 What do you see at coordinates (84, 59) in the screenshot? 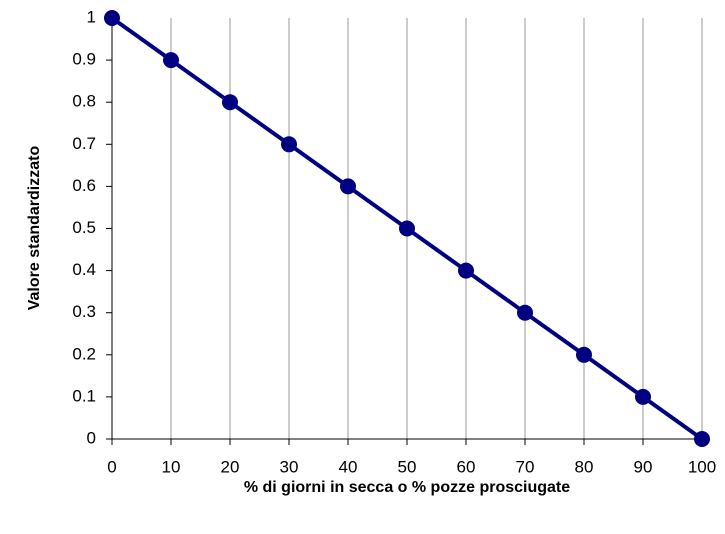
I see `y-tick-label: 0.9` at bounding box center [84, 59].